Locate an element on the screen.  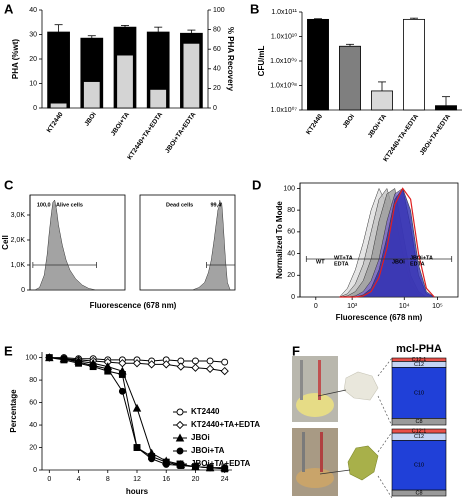
legend-label: JBOi is located at coordinates (200, 437).